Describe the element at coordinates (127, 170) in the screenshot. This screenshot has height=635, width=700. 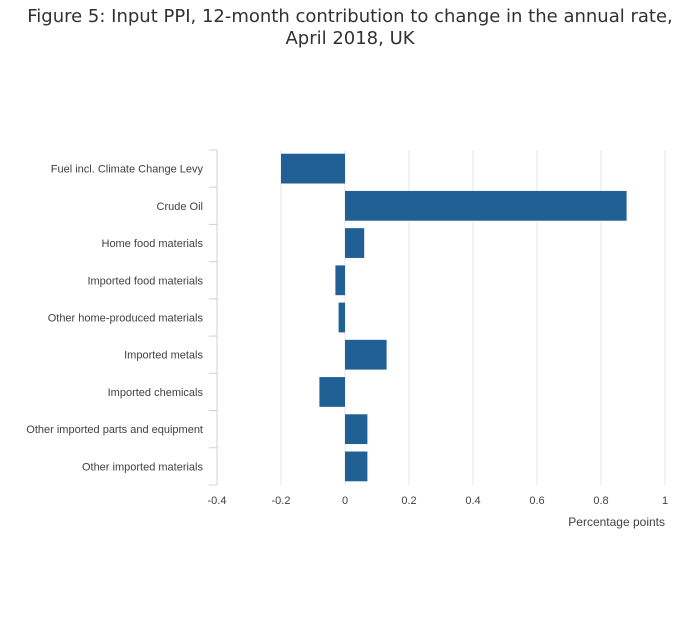
I see `category-label: Fuel incl. Climate Change Levy` at that location.